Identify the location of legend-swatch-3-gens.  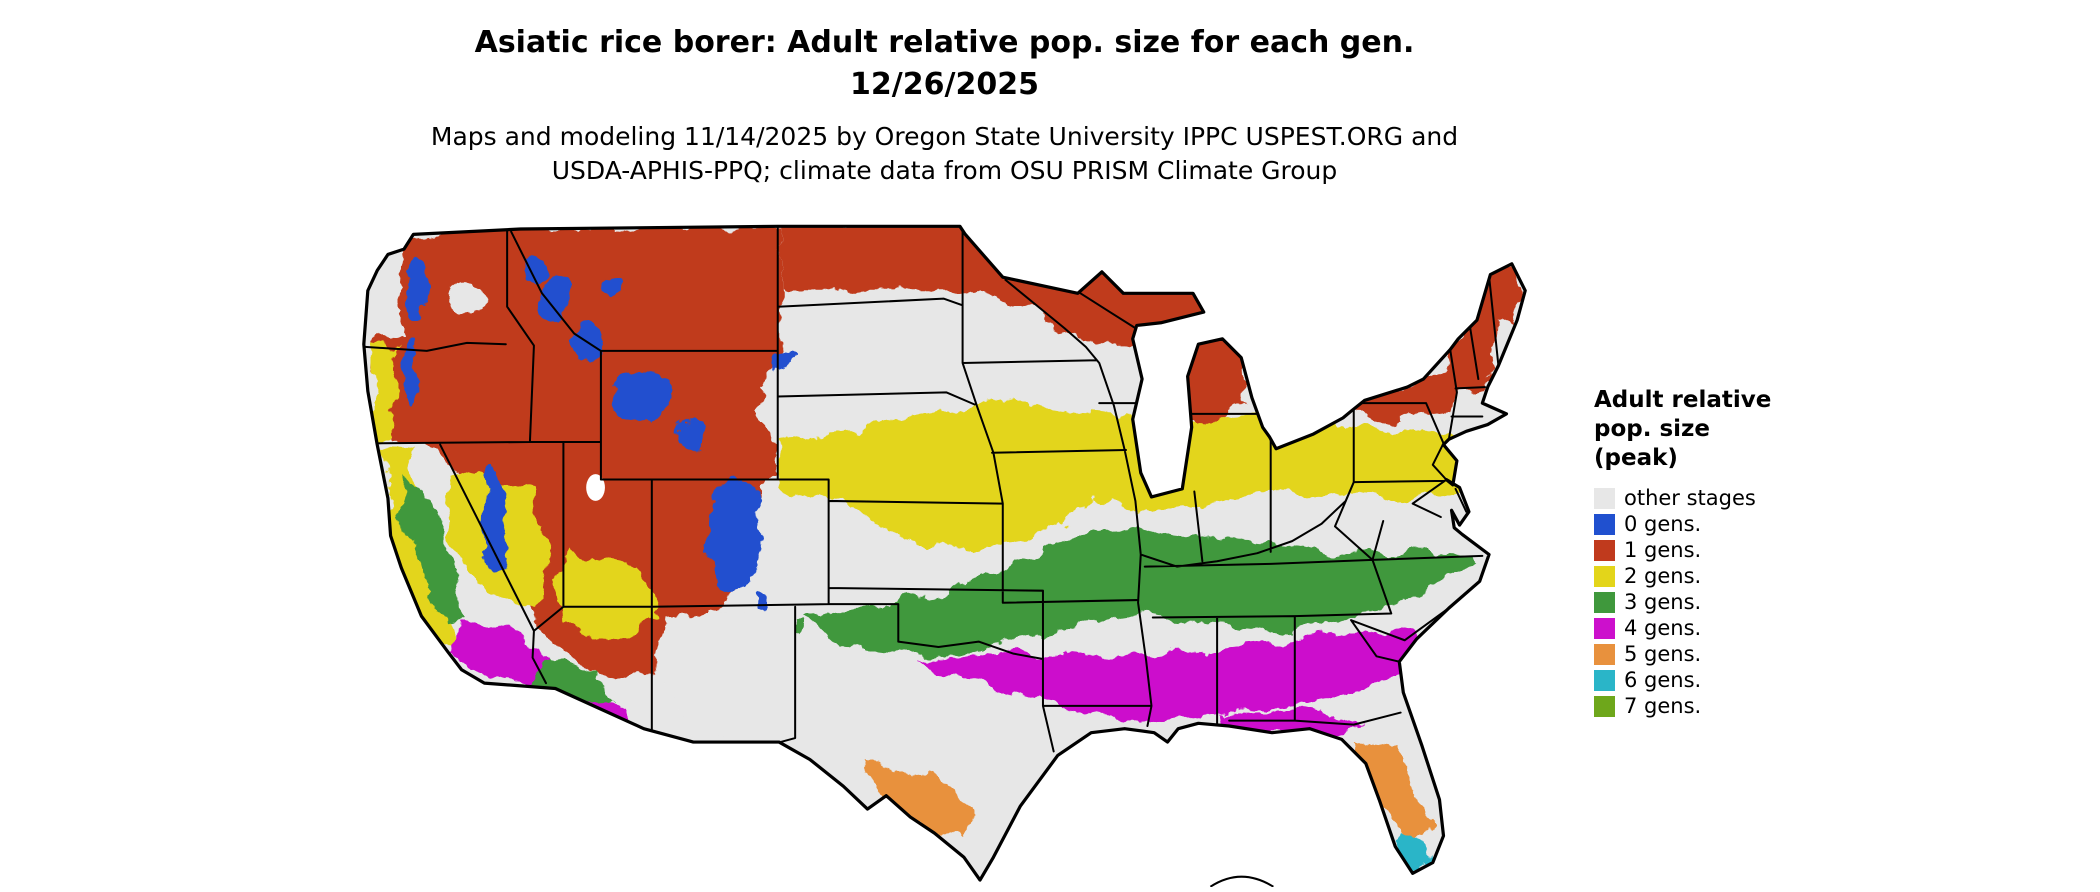
(1604, 602).